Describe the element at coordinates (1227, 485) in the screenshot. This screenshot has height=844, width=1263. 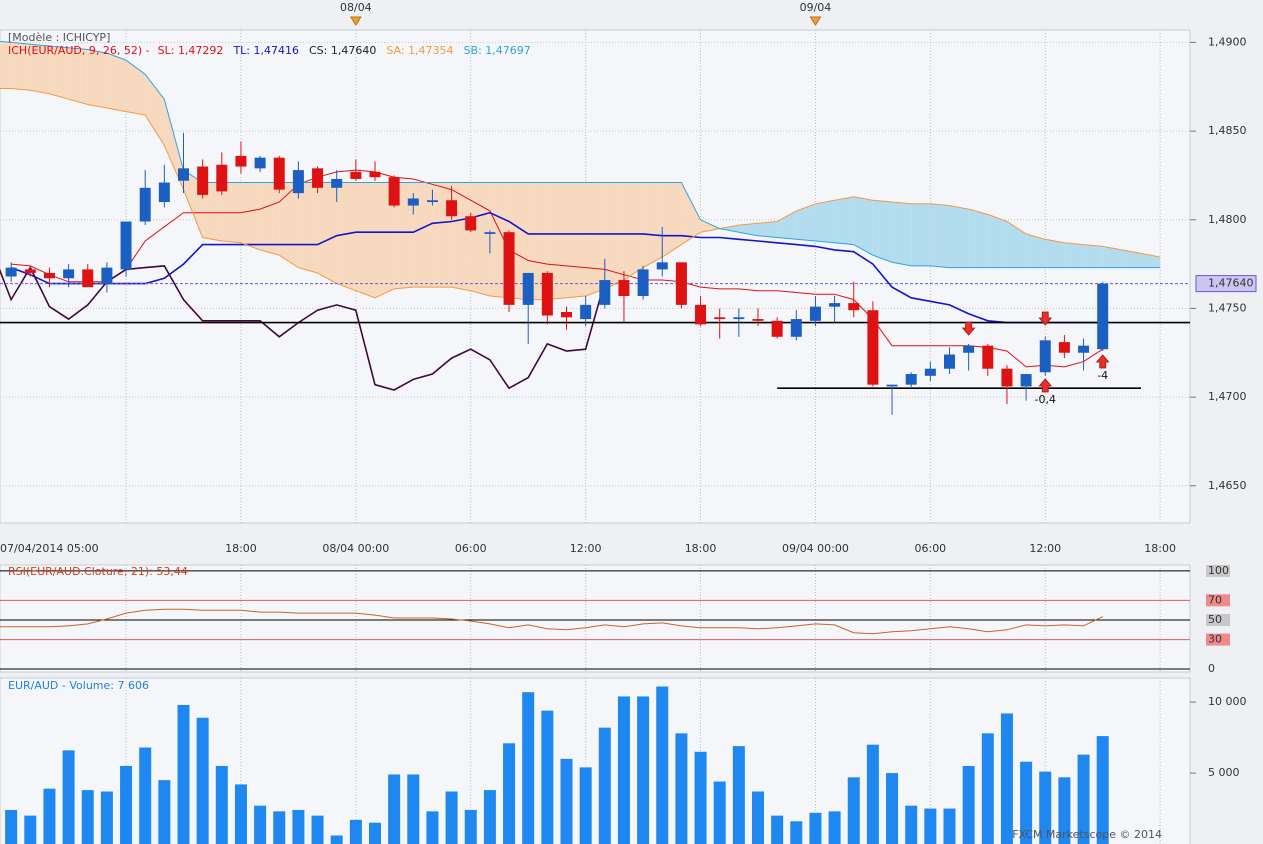
I see `y-tick-label: 1,4650` at that location.